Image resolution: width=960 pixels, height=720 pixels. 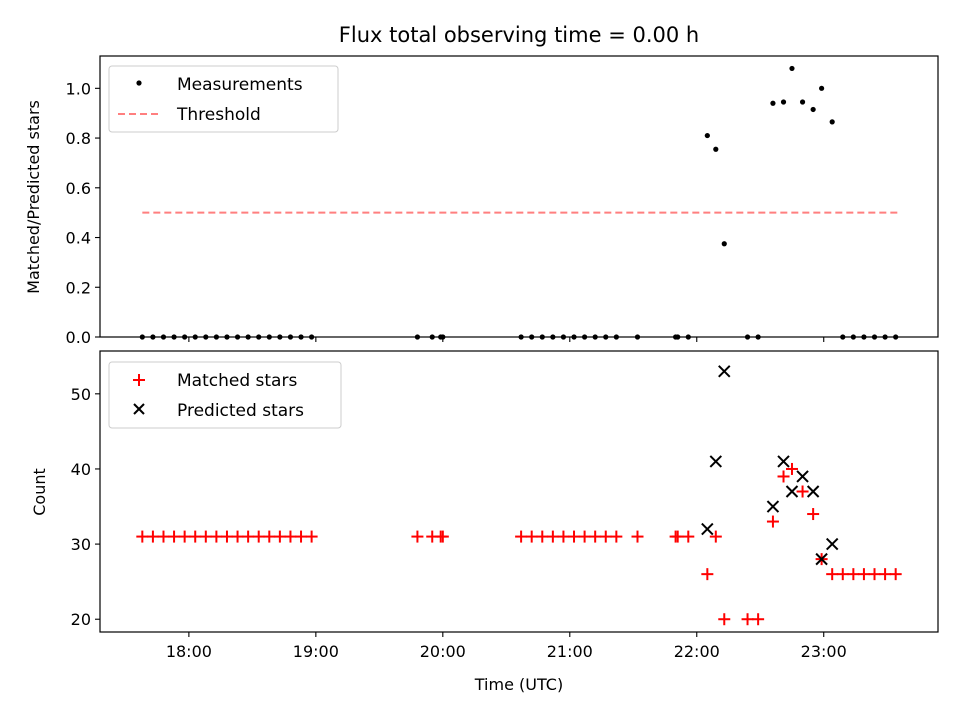 I want to click on legend-predicted-label: Predicted stars, so click(x=240, y=411).